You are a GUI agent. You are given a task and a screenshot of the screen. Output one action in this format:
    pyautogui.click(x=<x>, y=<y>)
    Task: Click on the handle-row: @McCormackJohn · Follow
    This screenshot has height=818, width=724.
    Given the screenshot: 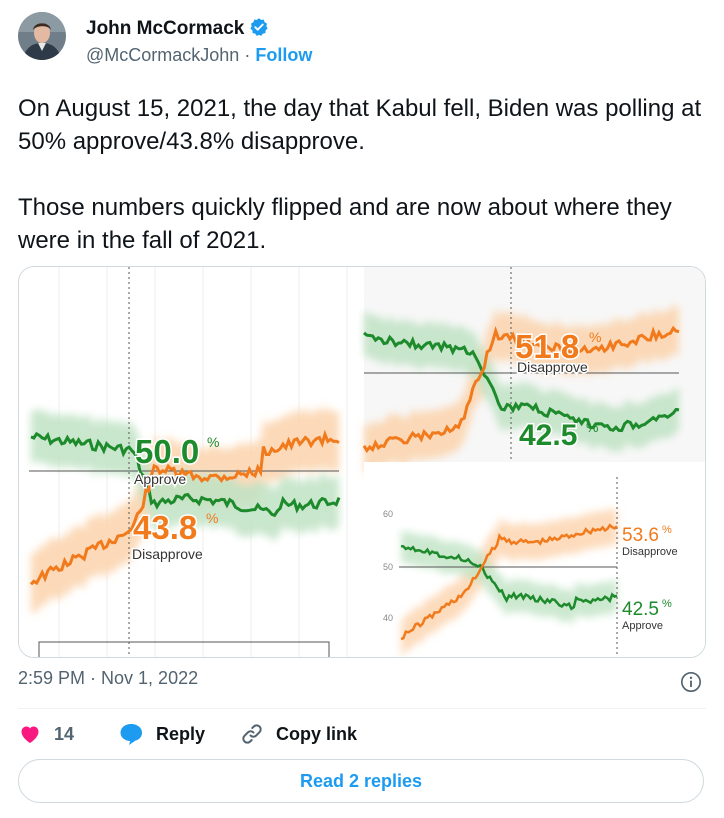 What is the action you would take?
    pyautogui.click(x=199, y=55)
    